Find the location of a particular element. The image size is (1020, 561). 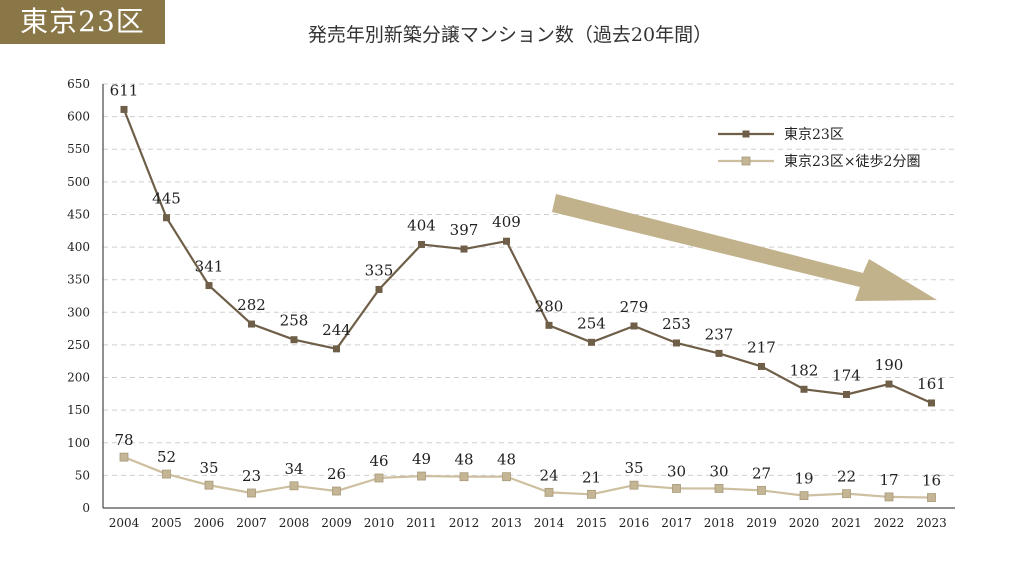

data-label: 253 is located at coordinates (676, 324).